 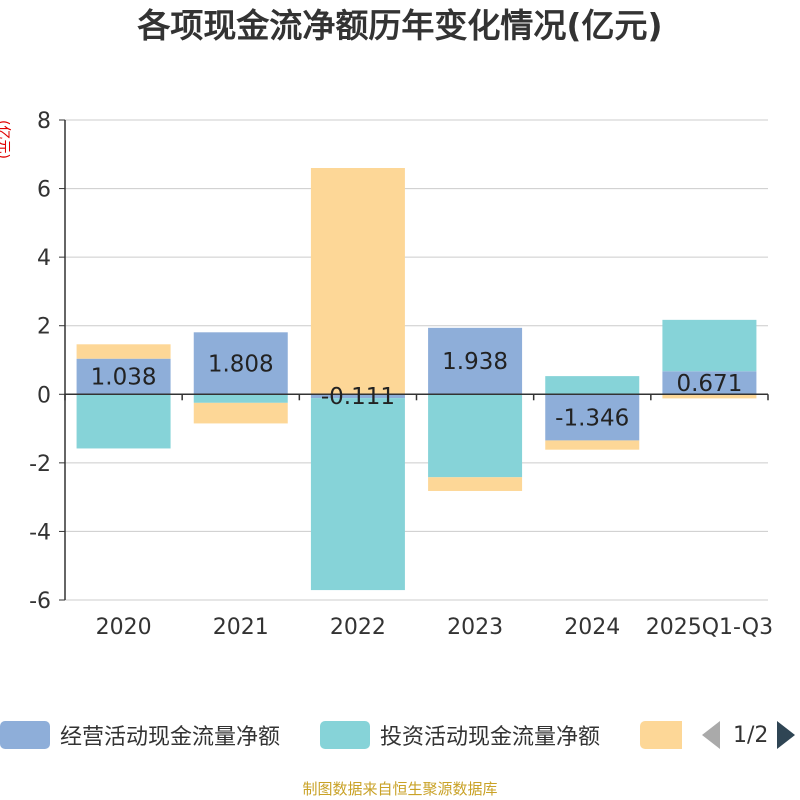 I want to click on legend-label-investing: 投资活动现金流量净额, so click(x=490, y=737).